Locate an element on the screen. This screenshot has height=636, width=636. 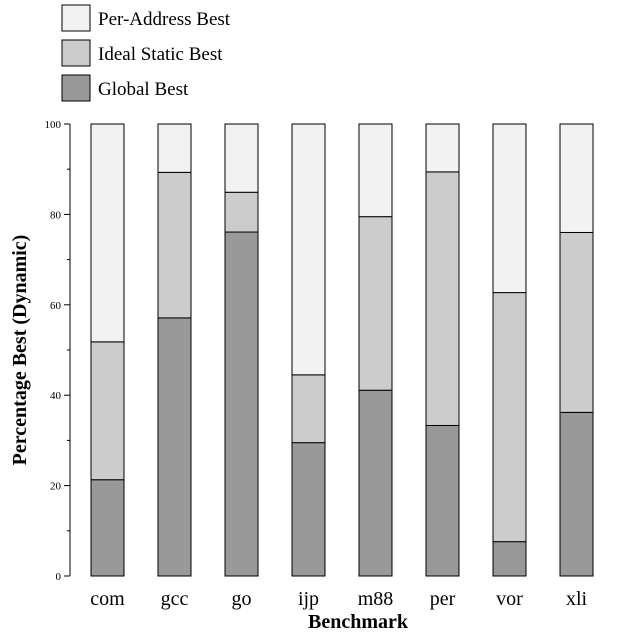
bar-per-address-best-gcc is located at coordinates (174, 148).